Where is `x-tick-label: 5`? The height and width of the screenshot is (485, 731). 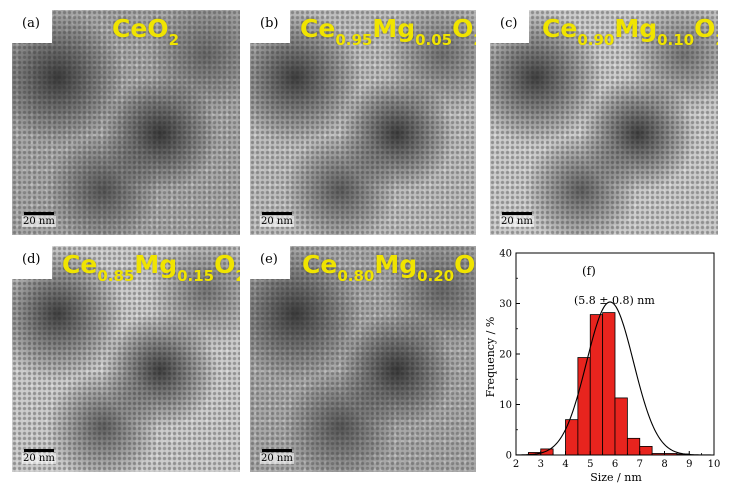 x-tick-label: 5 is located at coordinates (590, 464).